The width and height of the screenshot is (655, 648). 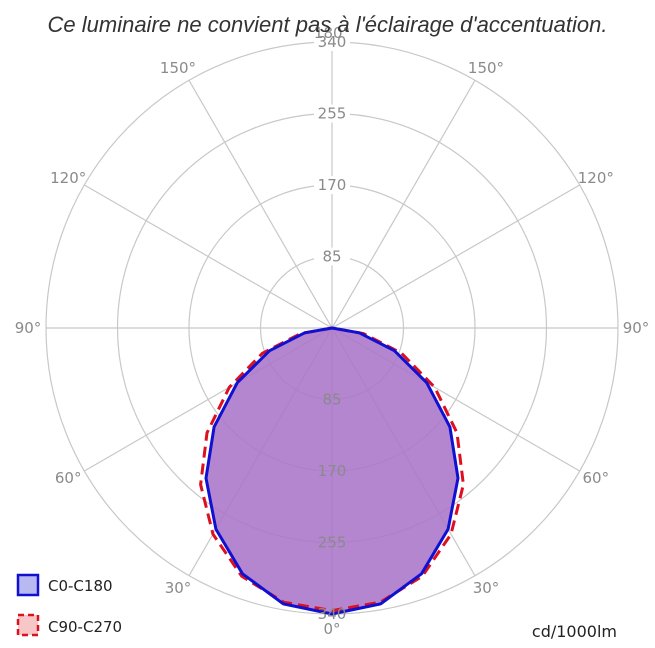 I want to click on angle-label-right: 150°, so click(x=486, y=68).